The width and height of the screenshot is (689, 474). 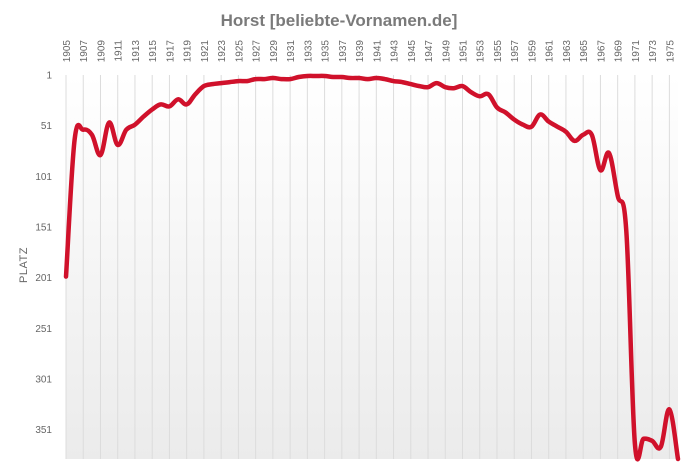 What do you see at coordinates (412, 51) in the screenshot?
I see `x-tick-label-1945: 1945` at bounding box center [412, 51].